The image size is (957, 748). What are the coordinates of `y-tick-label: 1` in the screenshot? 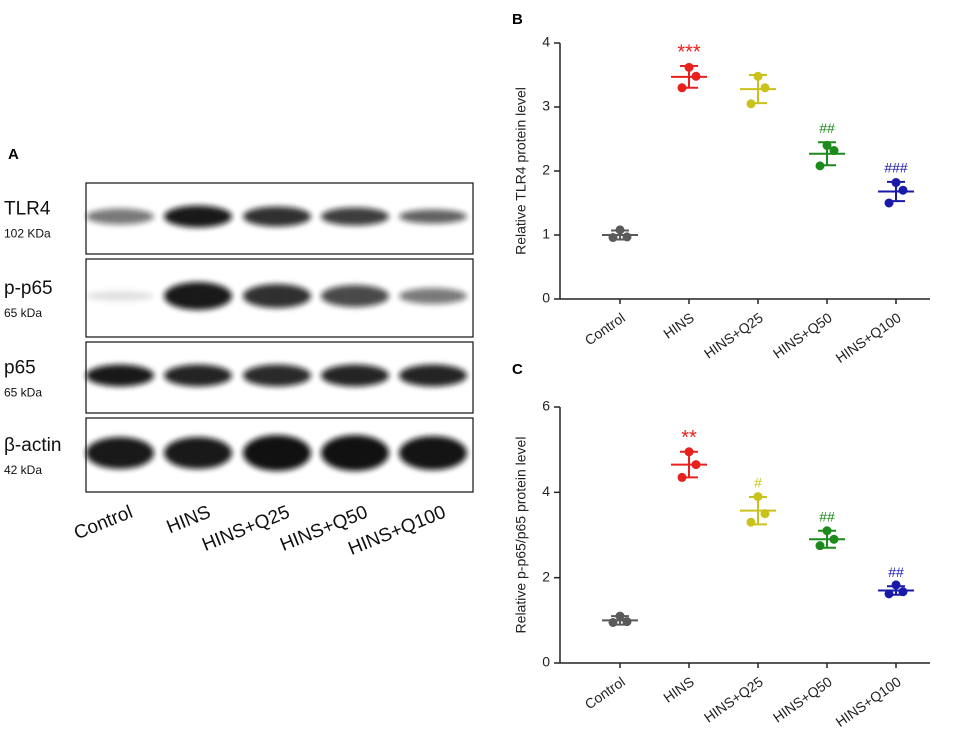 It's located at (546, 234).